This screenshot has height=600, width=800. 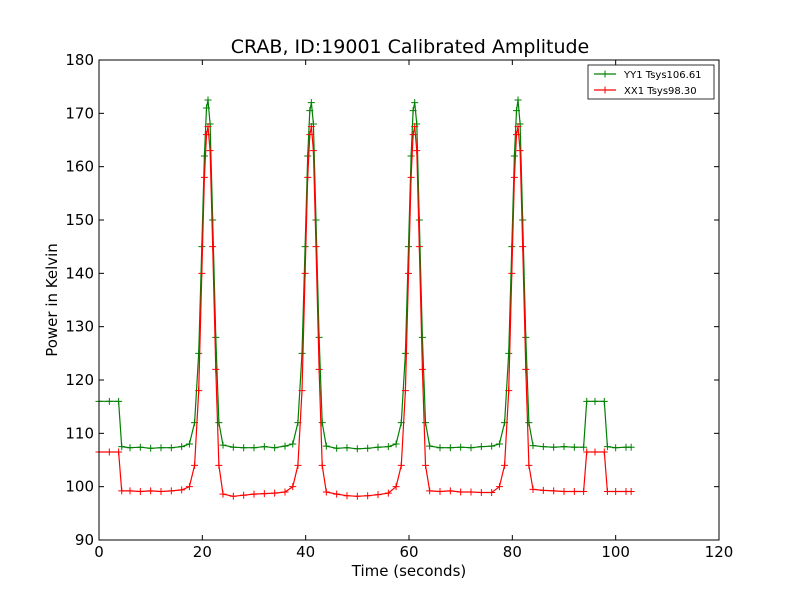 I want to click on y-tick-label-6: 150, so click(x=79, y=220).